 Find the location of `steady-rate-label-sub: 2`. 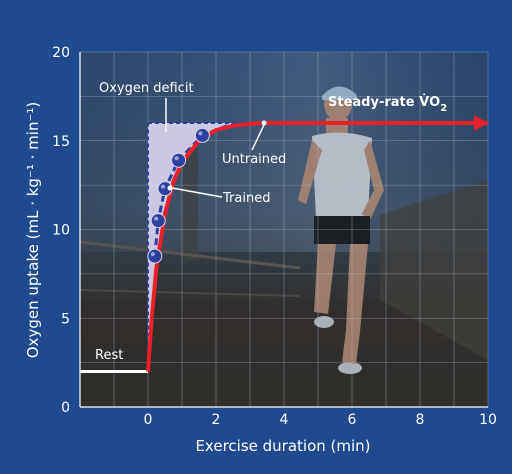

steady-rate-label-sub: 2 is located at coordinates (443, 108).